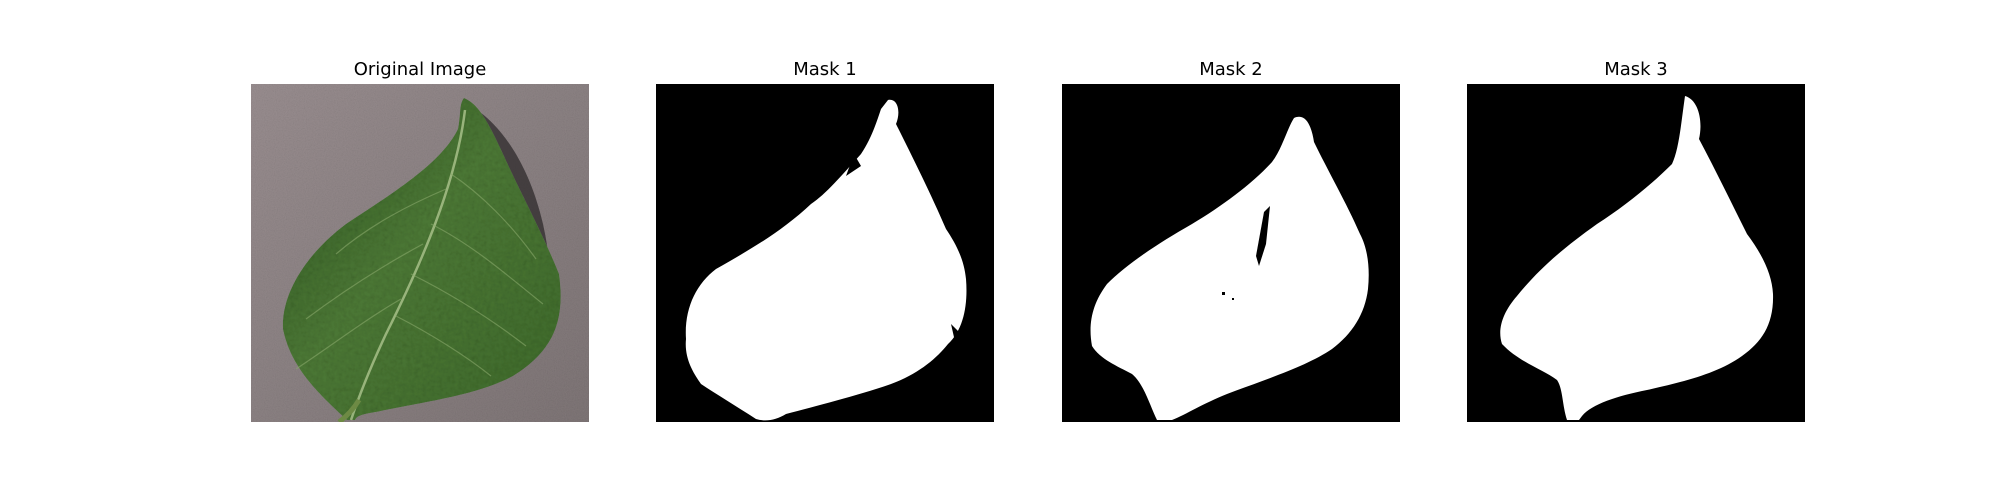  I want to click on mask-3-image, so click(1636, 253).